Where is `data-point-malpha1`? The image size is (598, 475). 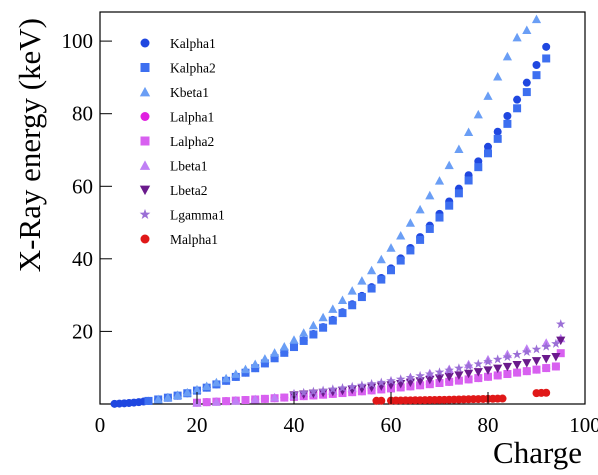 data-point-malpha1 is located at coordinates (546, 392).